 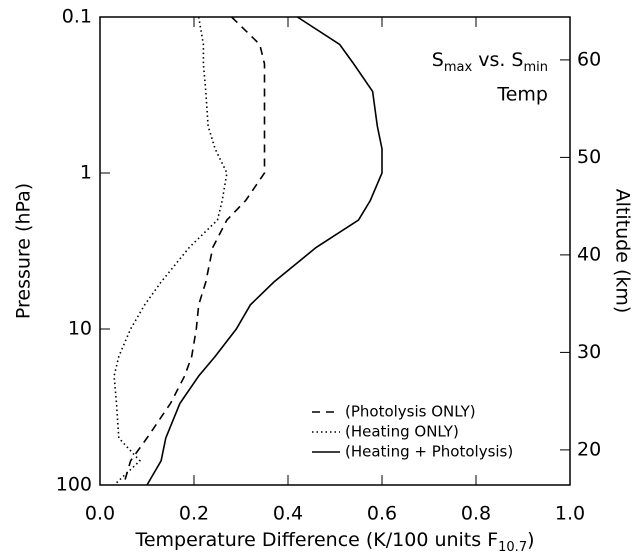 I want to click on y-axis-label: Pressure (hPa), so click(x=24, y=251).